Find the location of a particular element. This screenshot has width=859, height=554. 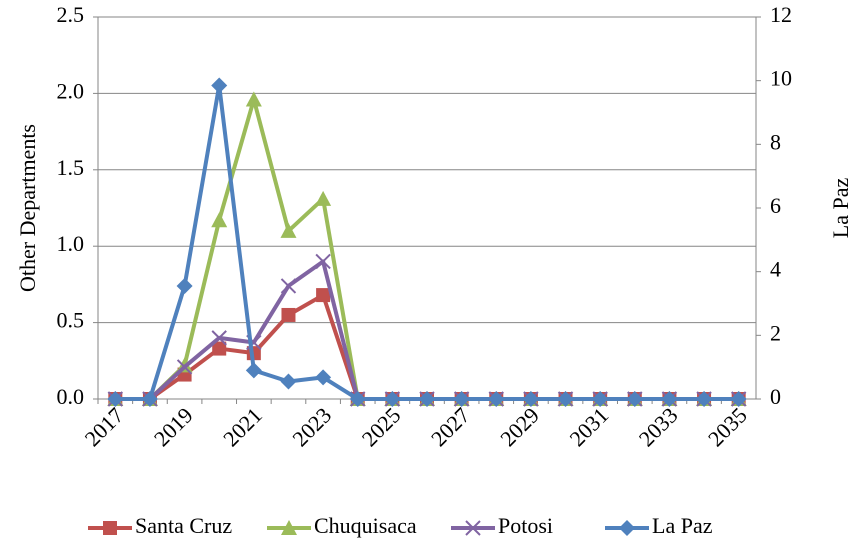

legend-label: La Paz is located at coordinates (682, 525).